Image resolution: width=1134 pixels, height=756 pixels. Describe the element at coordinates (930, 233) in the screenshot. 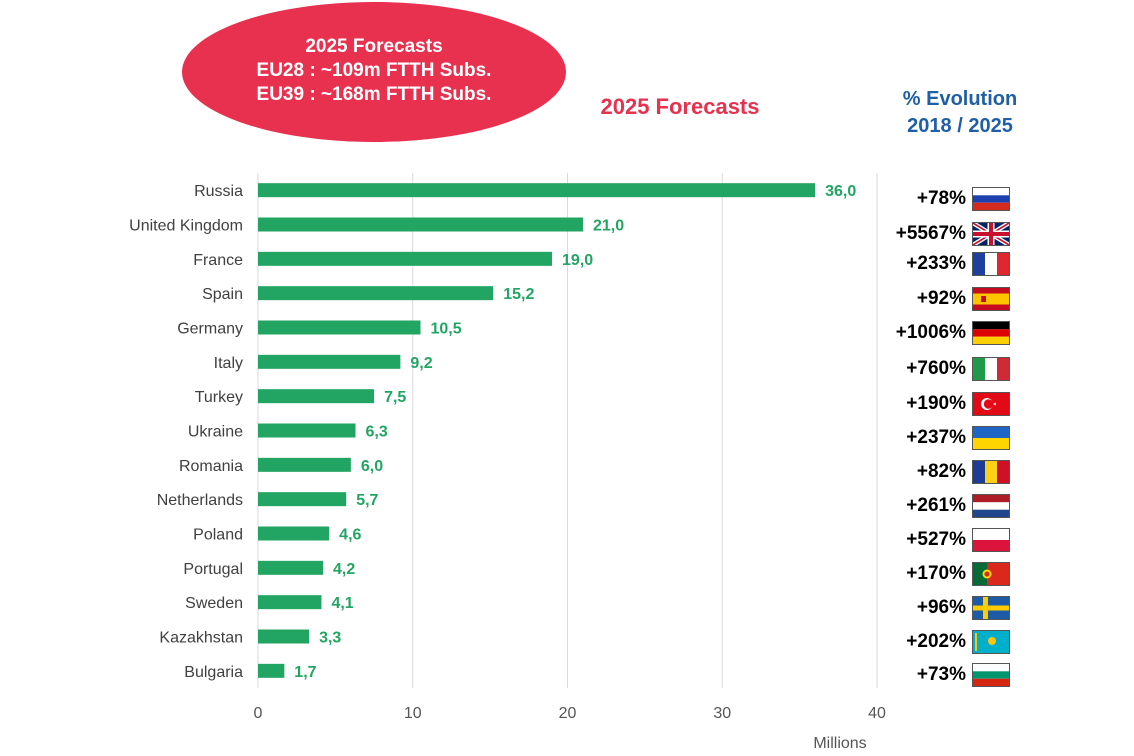

I see `evolution-pct: +5567%` at that location.